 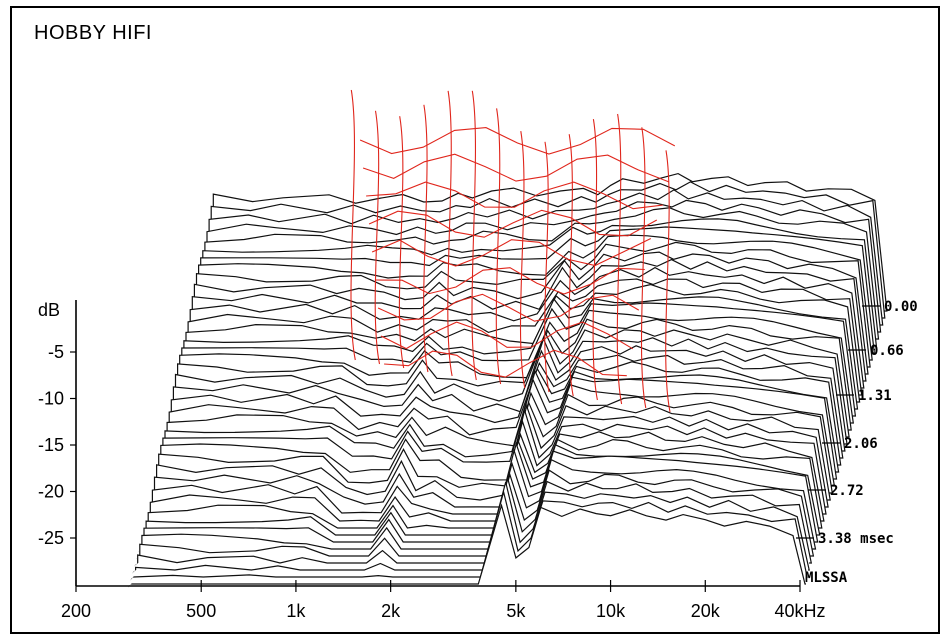 I want to click on z-tick-label: 2.06, so click(x=861, y=444).